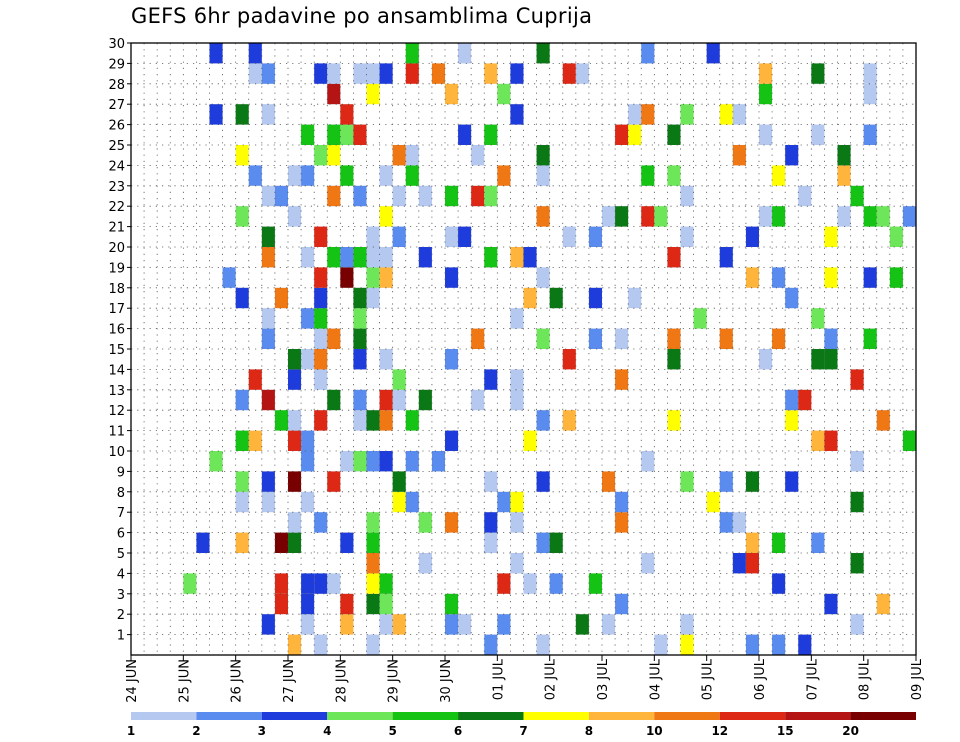 The height and width of the screenshot is (742, 960). What do you see at coordinates (132, 681) in the screenshot?
I see `x-tick-label: 24 JUN` at bounding box center [132, 681].